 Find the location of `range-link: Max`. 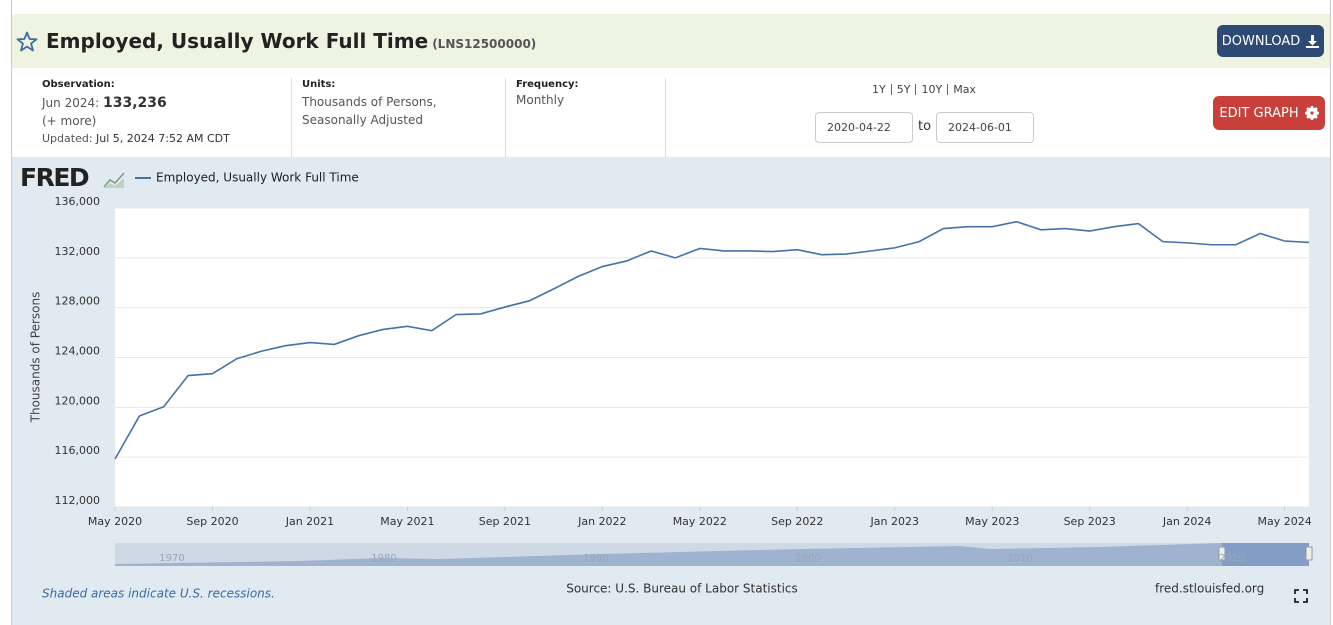

range-link: Max is located at coordinates (964, 89).